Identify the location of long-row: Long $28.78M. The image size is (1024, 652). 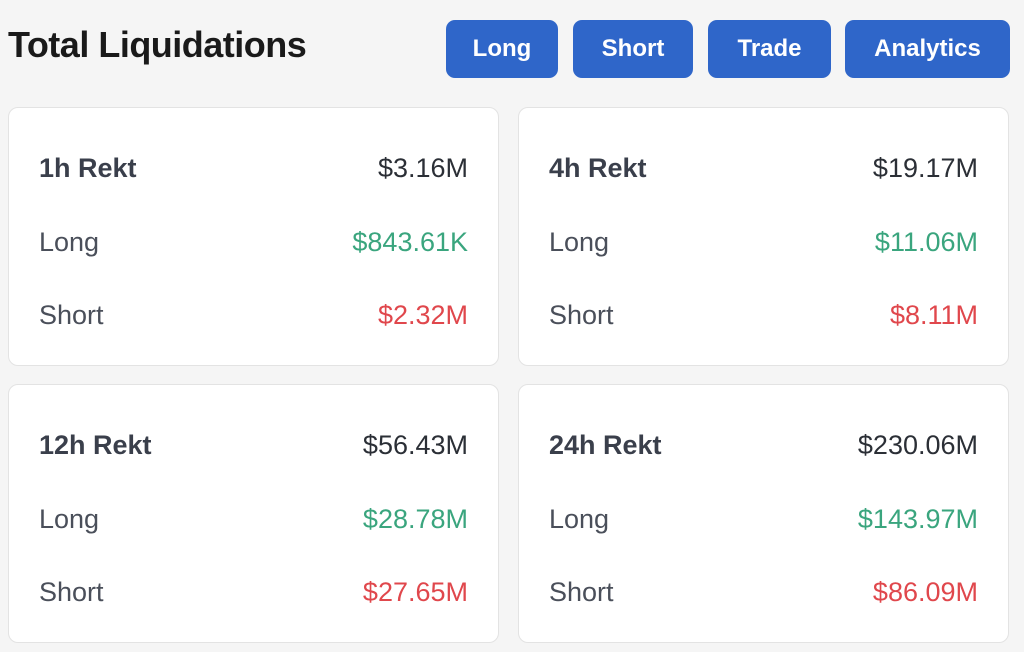
(253, 519).